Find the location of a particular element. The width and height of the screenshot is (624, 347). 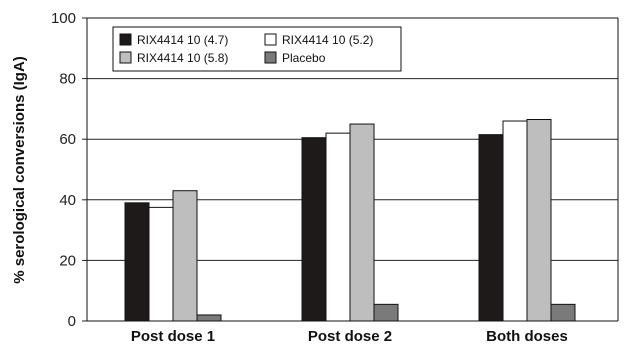

y-axis-label: % serological conversions (IgA) is located at coordinates (19, 170).